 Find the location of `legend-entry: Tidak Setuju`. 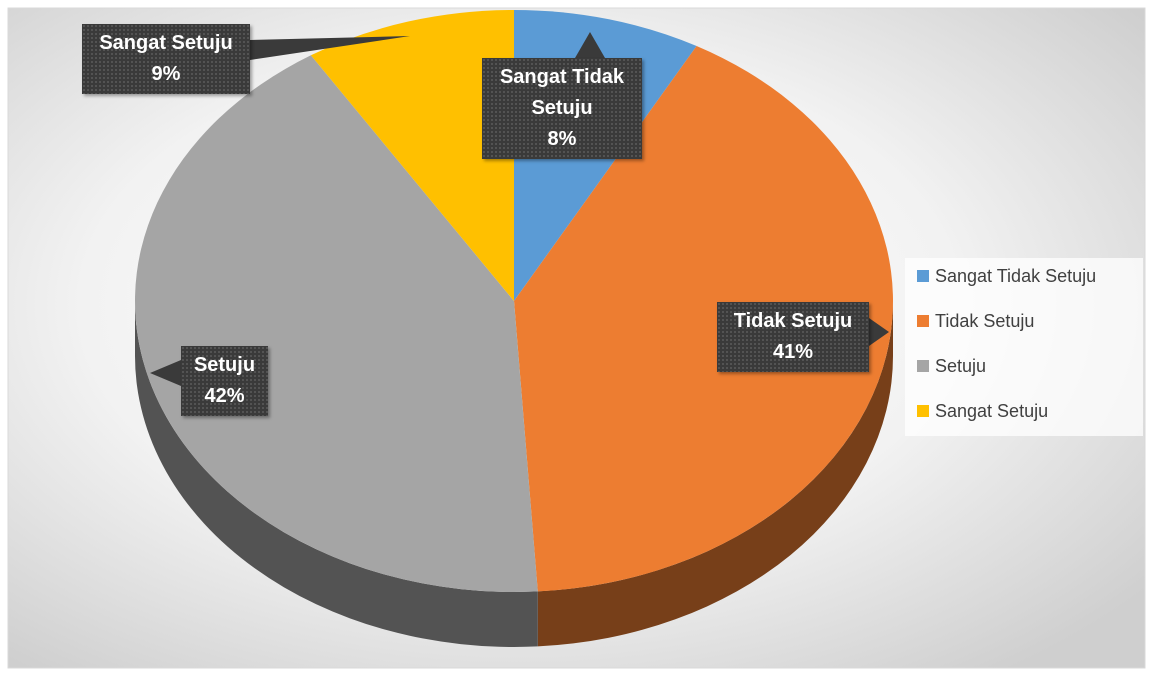

legend-entry: Tidak Setuju is located at coordinates (975, 321).